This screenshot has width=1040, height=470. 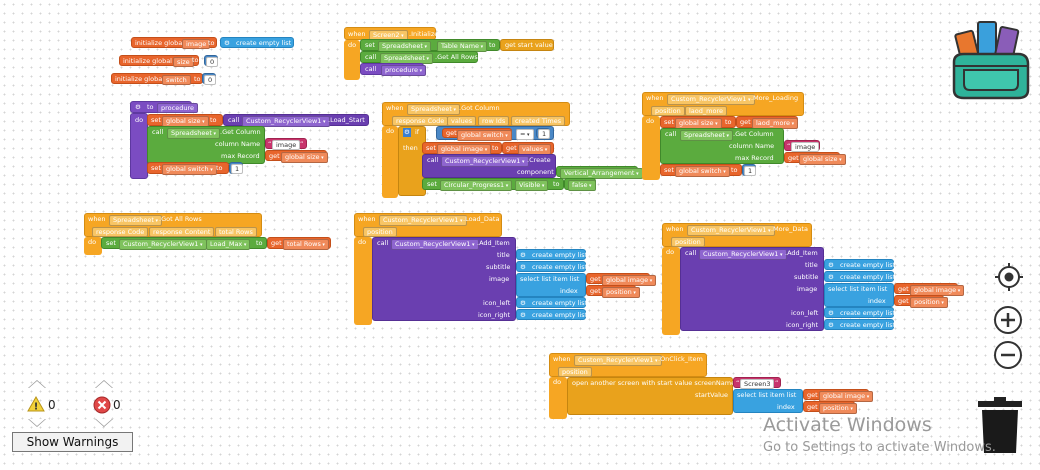 What do you see at coordinates (228, 244) in the screenshot?
I see `property-dropdown: Load_Max` at bounding box center [228, 244].